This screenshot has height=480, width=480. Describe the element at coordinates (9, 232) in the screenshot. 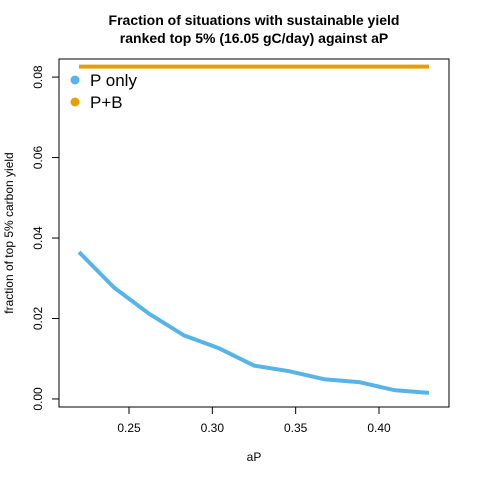

I see `y-axis-label: fraction of top 5% carbon yield` at that location.